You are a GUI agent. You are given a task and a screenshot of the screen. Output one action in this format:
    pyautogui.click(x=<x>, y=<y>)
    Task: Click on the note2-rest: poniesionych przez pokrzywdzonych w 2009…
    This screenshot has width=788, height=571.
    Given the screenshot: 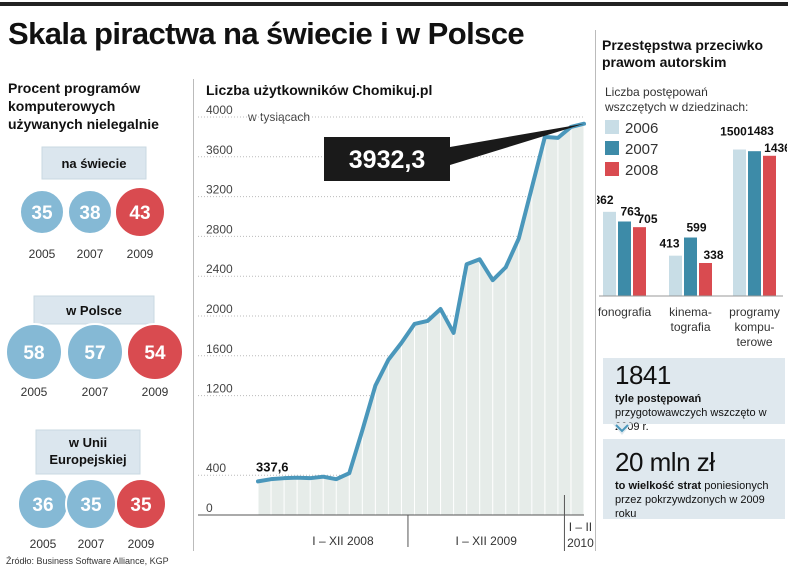 What is the action you would take?
    pyautogui.click(x=692, y=500)
    